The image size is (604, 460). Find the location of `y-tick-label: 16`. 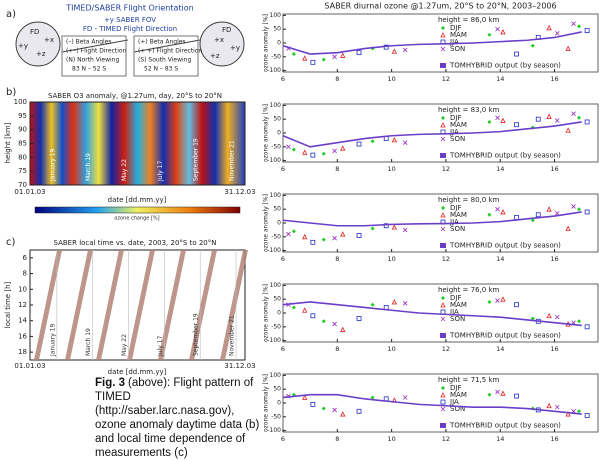

y-tick-label: 16 is located at coordinates (22, 336).